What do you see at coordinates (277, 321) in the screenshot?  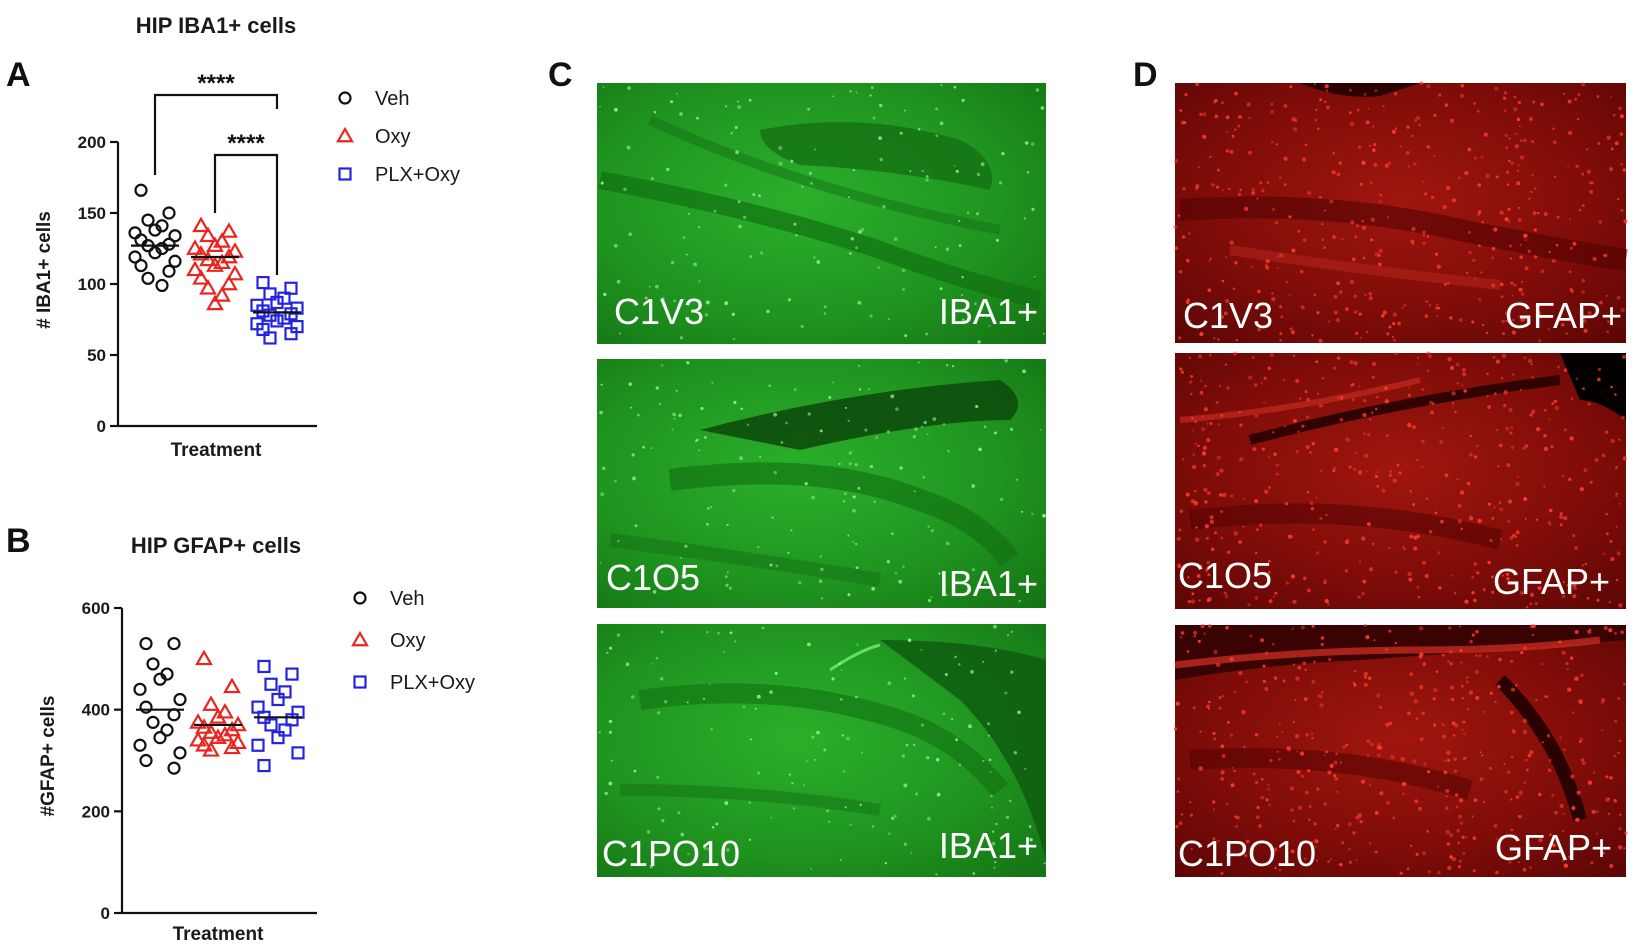 I see `data-point-plx-oxy` at bounding box center [277, 321].